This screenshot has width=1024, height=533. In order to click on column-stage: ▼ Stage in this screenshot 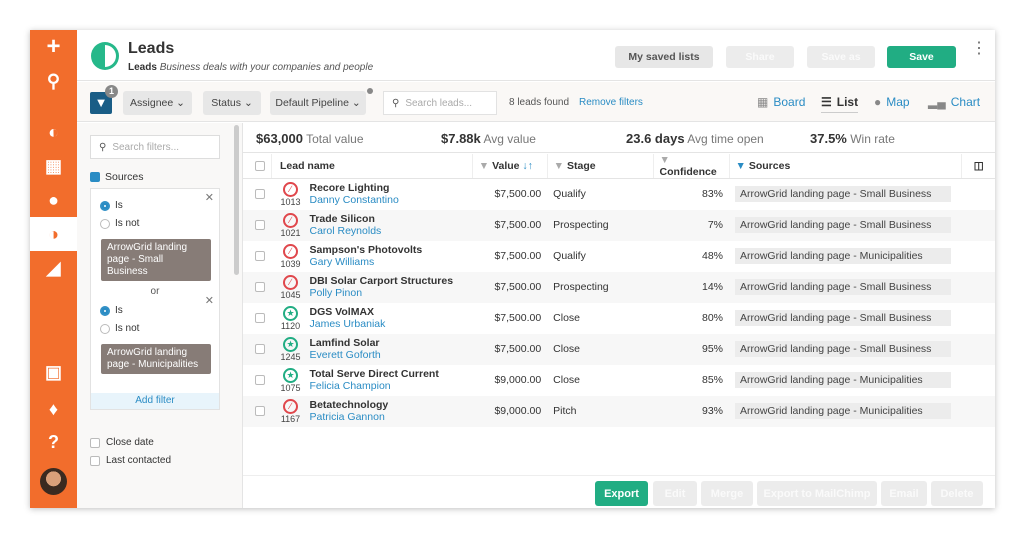, I will do `click(600, 166)`.